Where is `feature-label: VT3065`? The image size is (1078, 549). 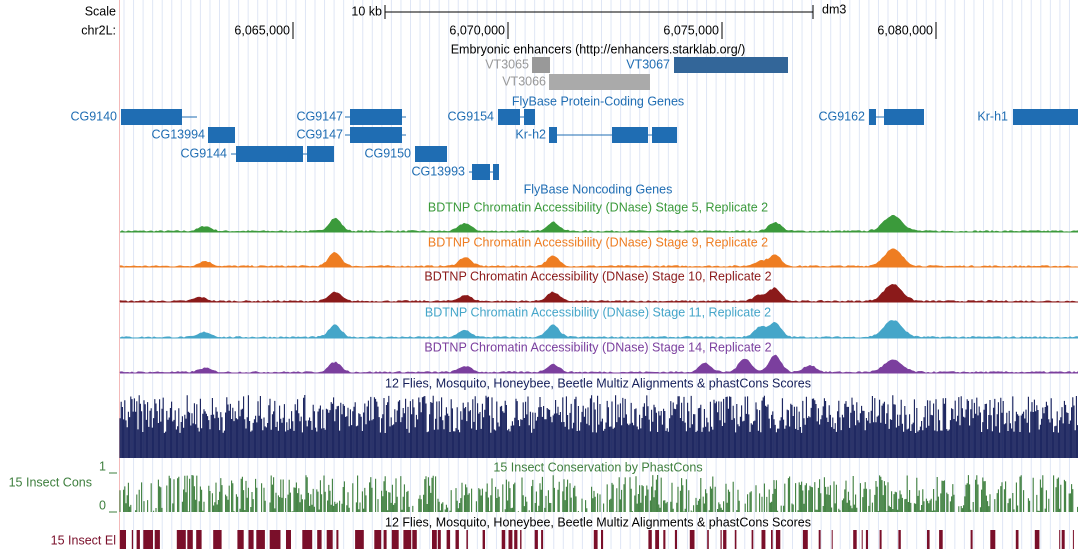
feature-label: VT3065 is located at coordinates (507, 64).